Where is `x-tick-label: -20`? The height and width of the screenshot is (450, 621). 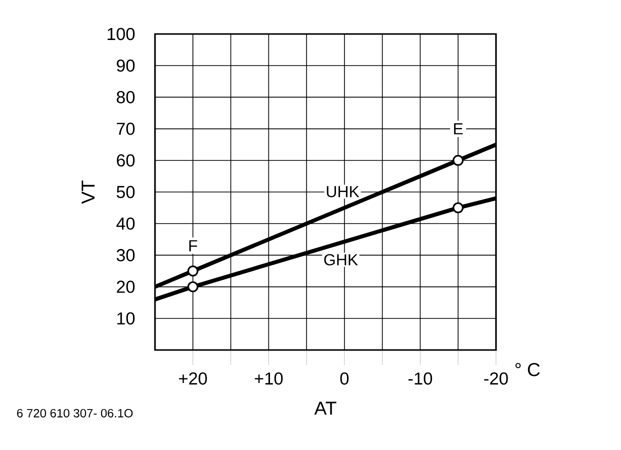 x-tick-label: -20 is located at coordinates (496, 378).